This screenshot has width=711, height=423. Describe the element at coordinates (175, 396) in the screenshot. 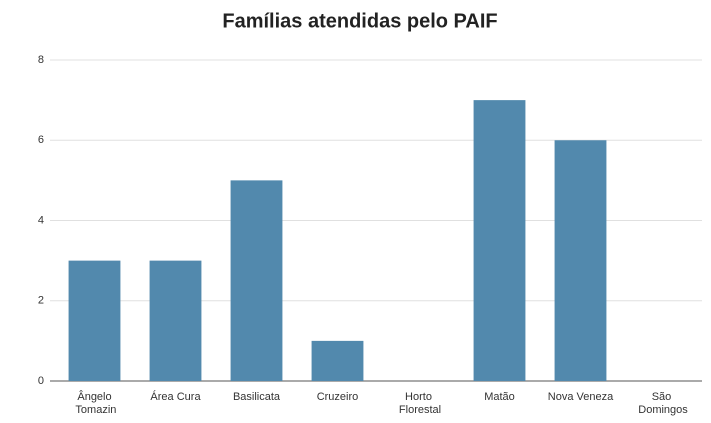

I see `x-tick-label: Área Cura` at that location.